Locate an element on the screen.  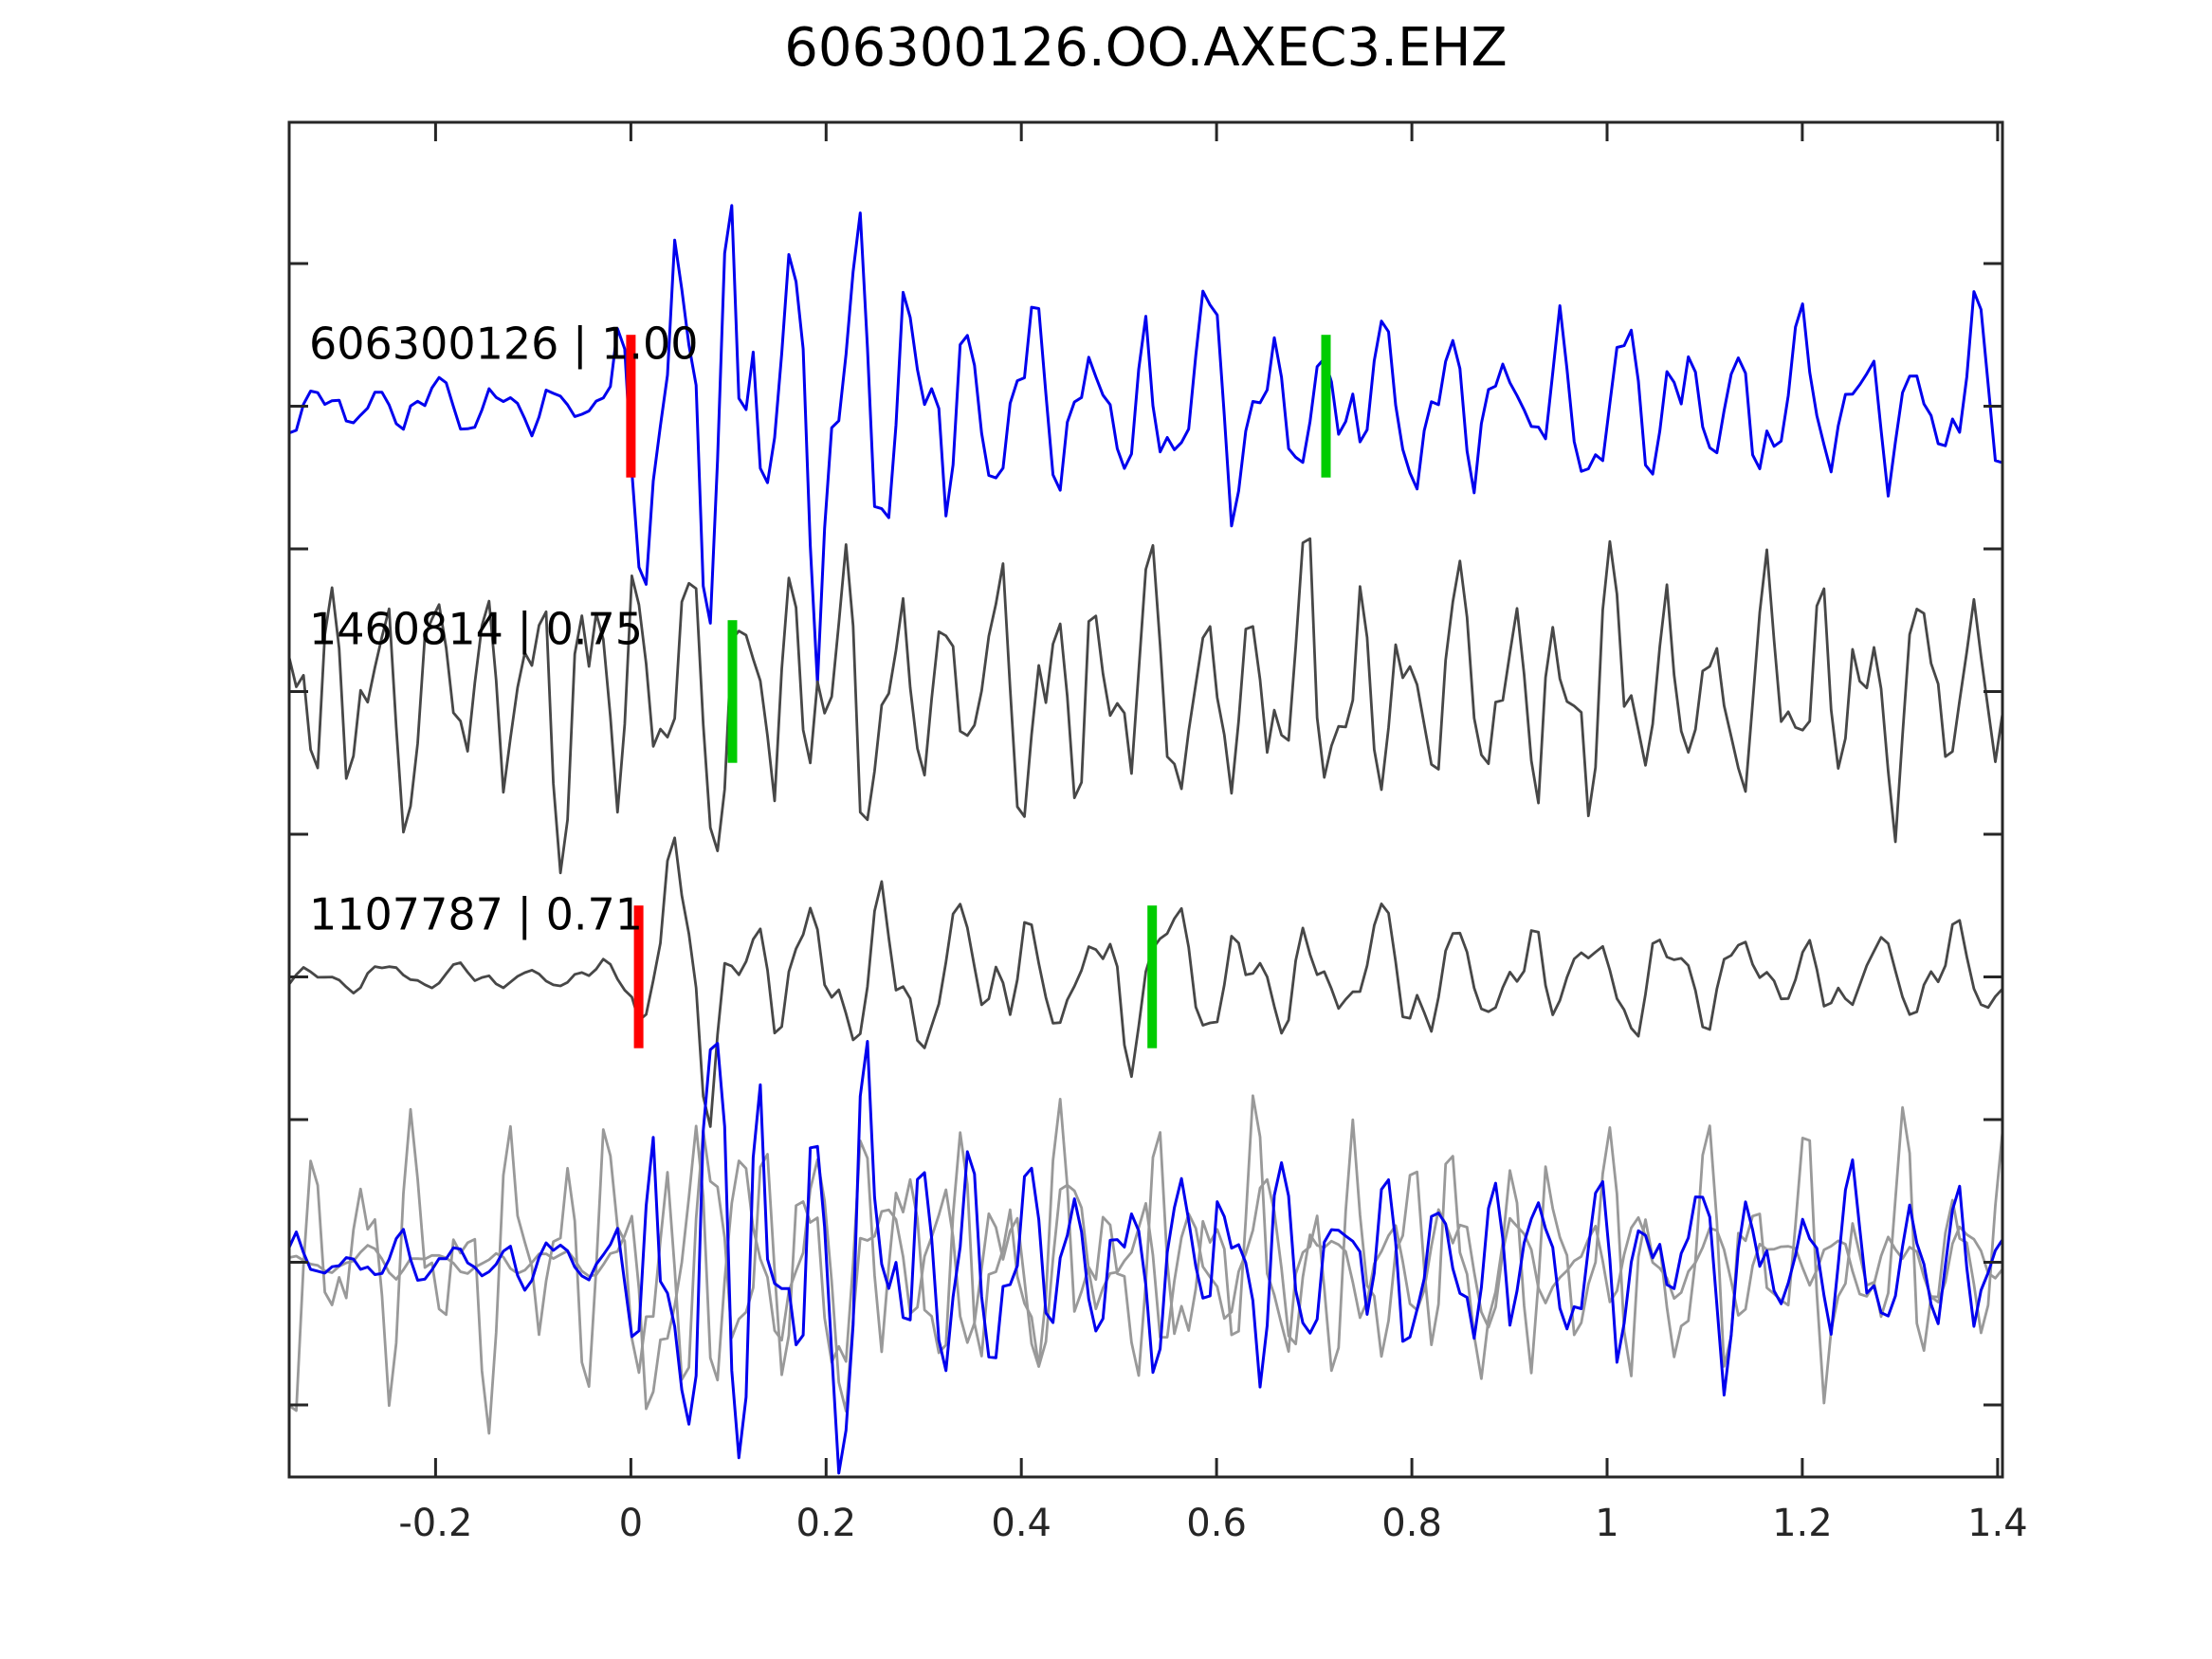
x-tick-label: 1 is located at coordinates (1606, 1523).